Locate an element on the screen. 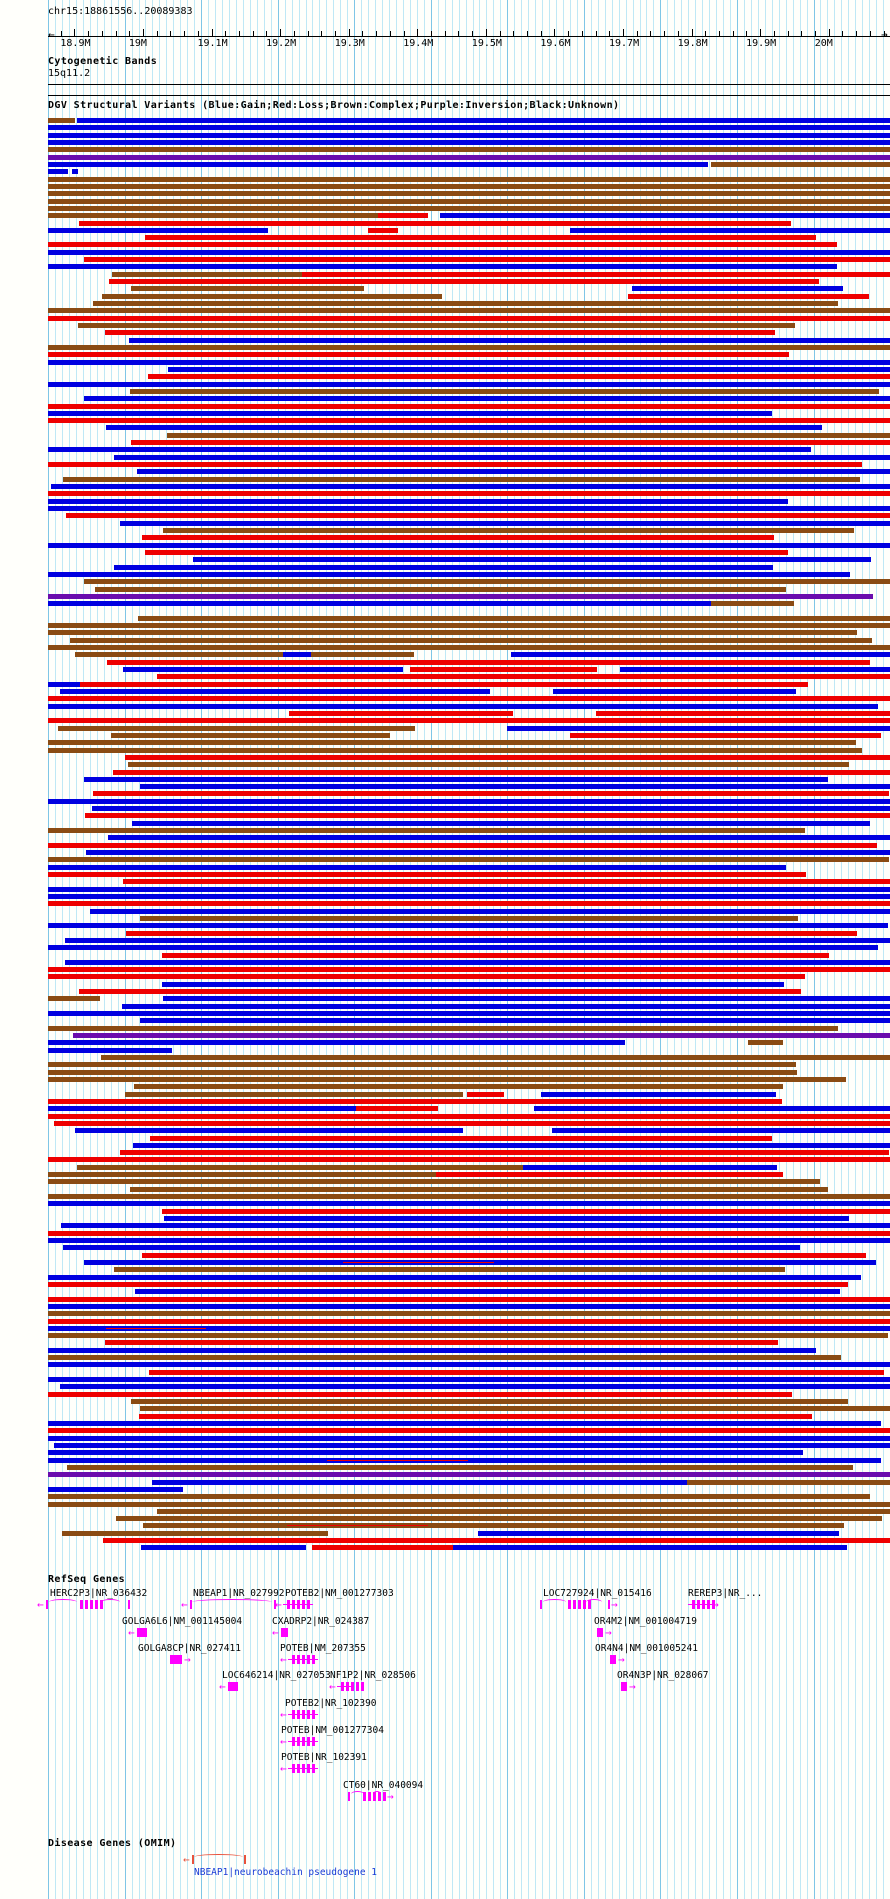  refseq-gene-label: OR4M2|NM_001004719 is located at coordinates (645, 1621).